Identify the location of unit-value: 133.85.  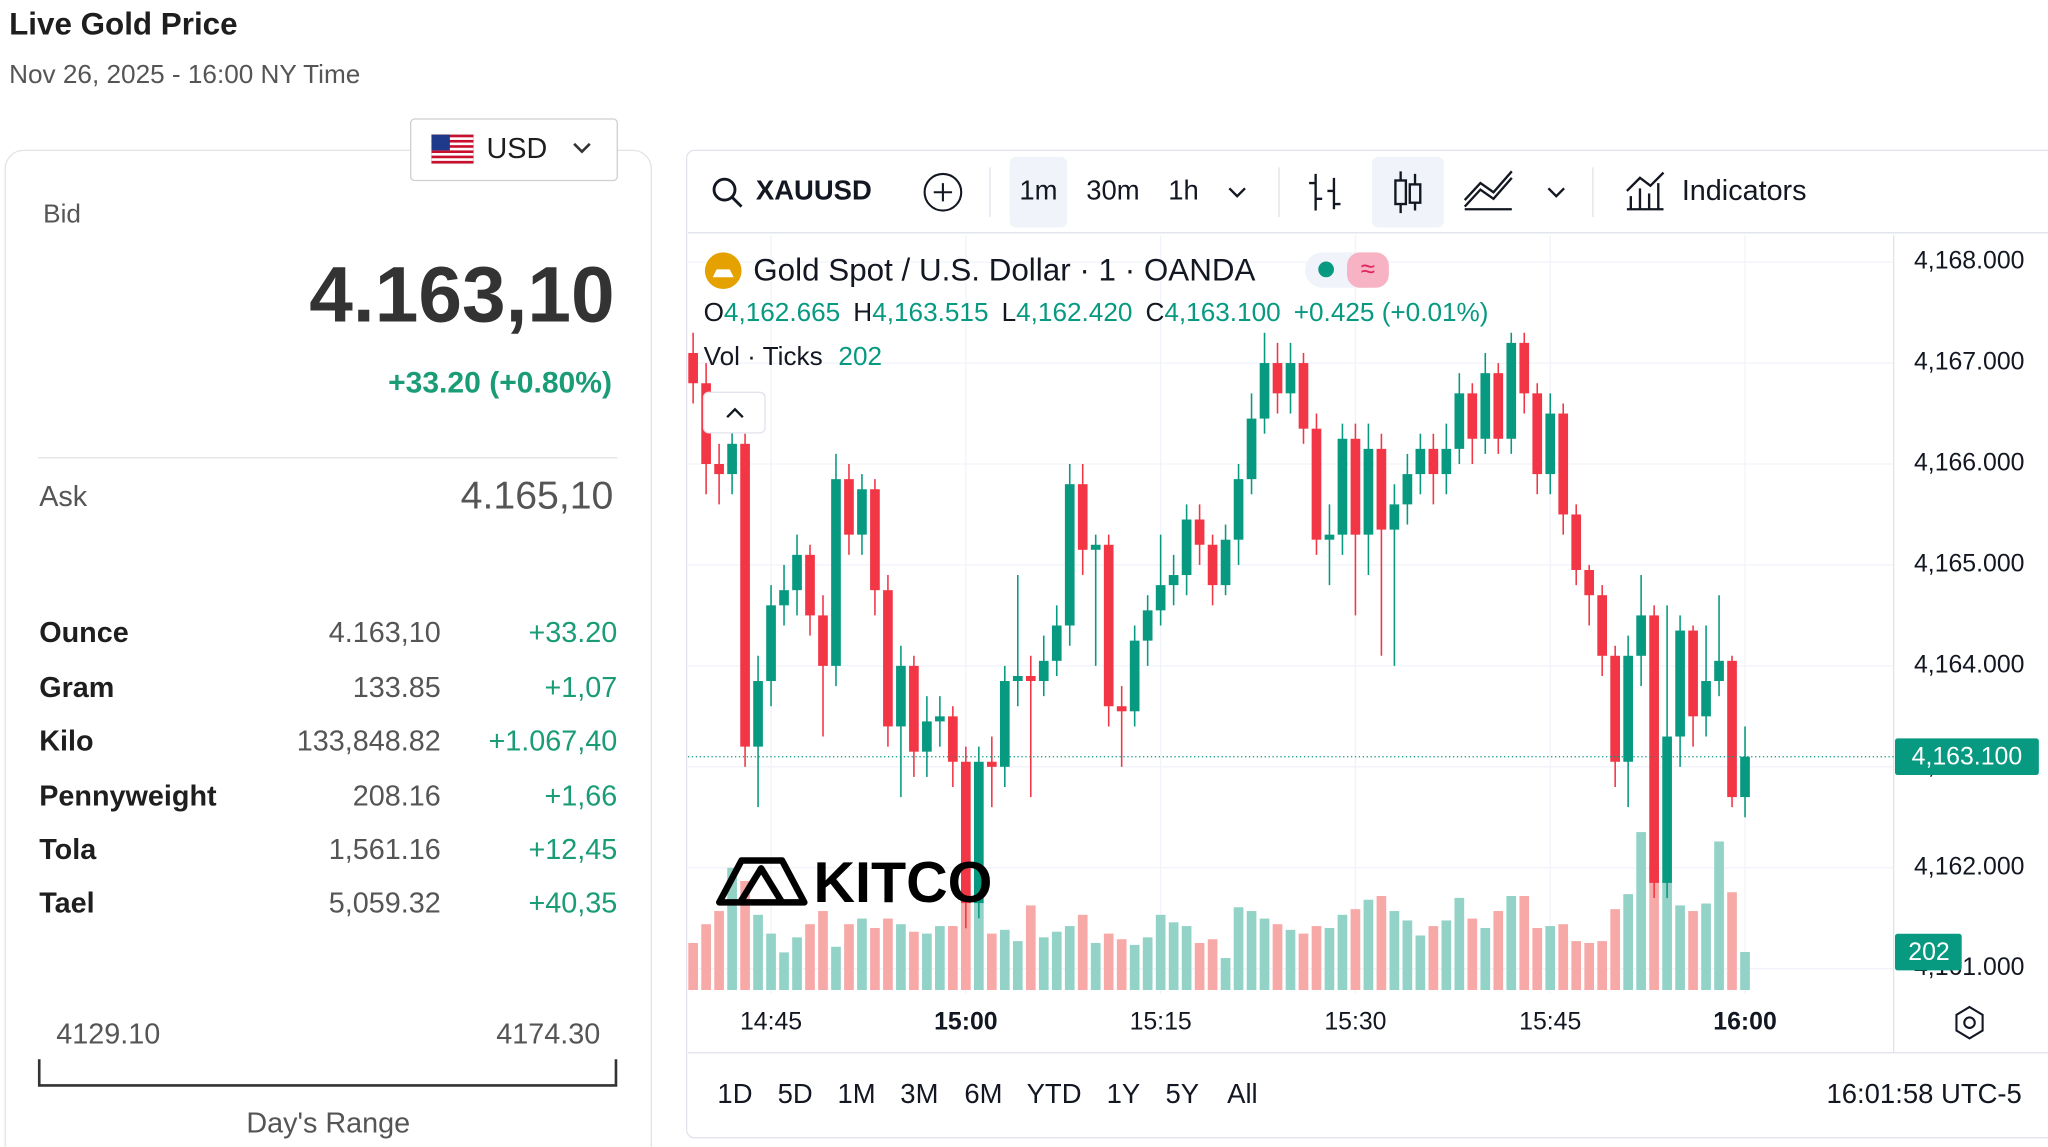
(397, 688).